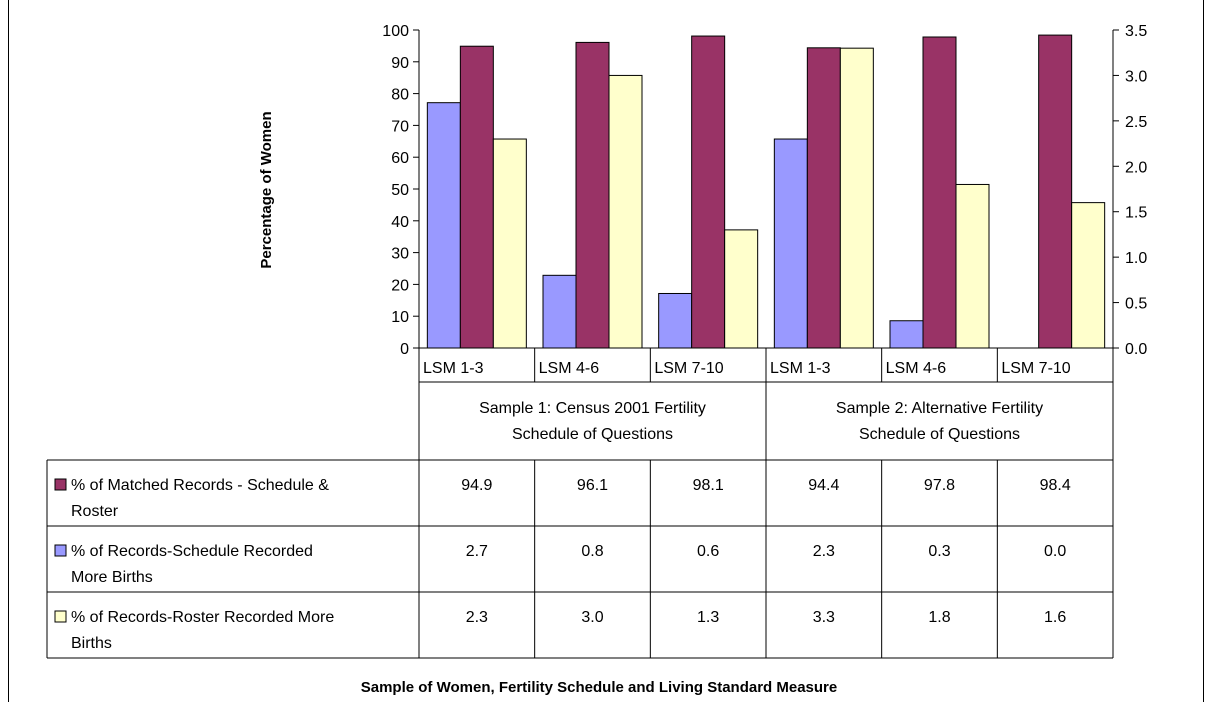 The width and height of the screenshot is (1212, 702). I want to click on data-label: 2.7, so click(477, 551).